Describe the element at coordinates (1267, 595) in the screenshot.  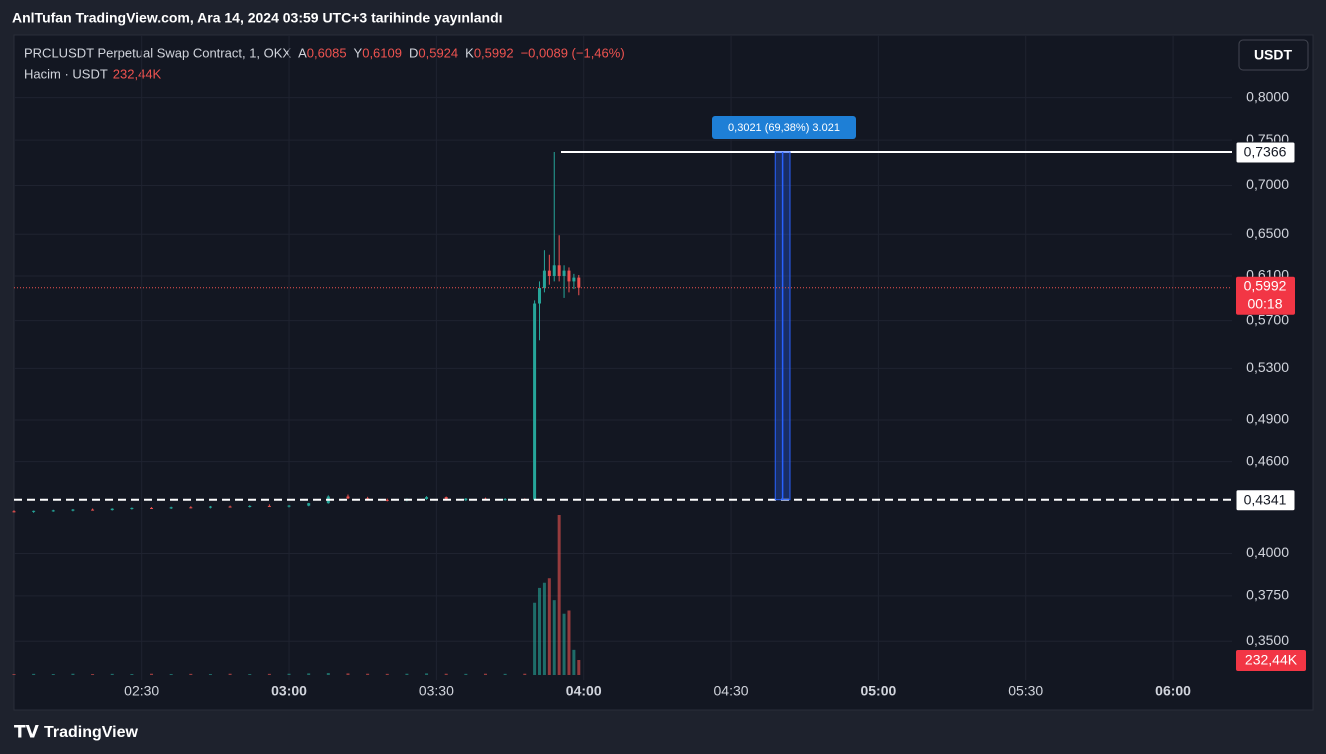
I see `y-tick-label: 0,3750` at that location.